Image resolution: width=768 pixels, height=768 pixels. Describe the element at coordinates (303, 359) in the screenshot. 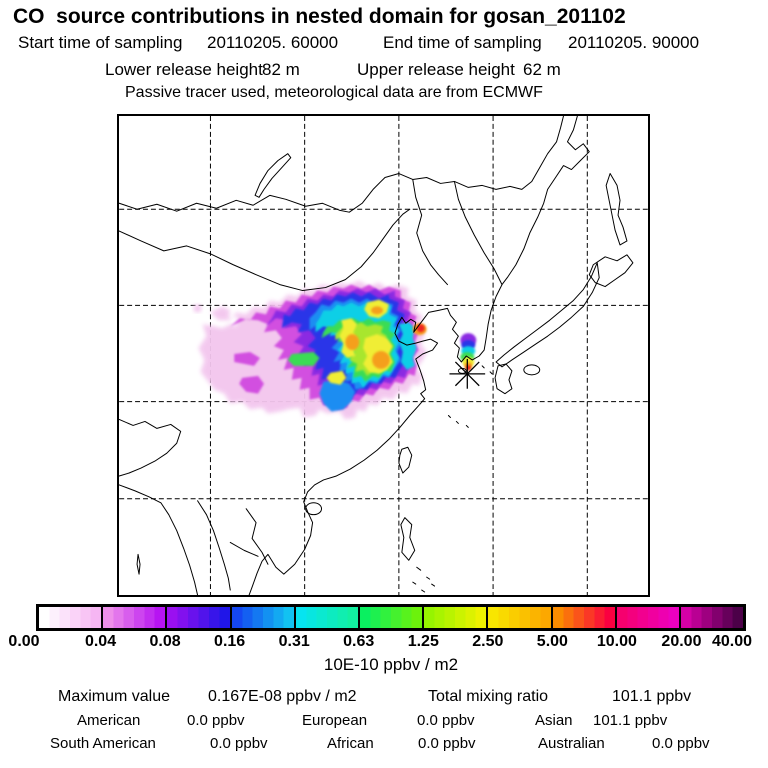

I see `plume-green-finger` at that location.